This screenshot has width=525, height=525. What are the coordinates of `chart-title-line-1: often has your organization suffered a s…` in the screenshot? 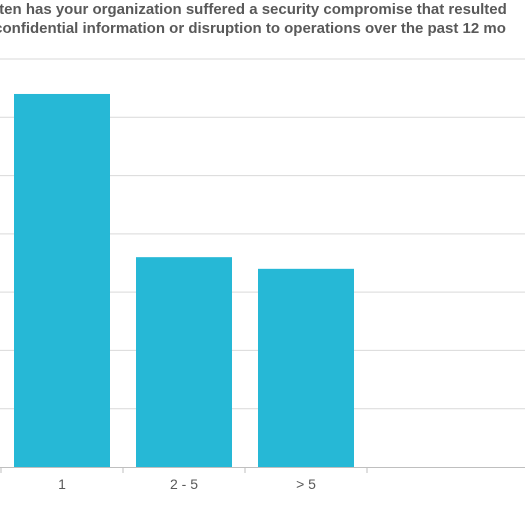 It's located at (253, 9).